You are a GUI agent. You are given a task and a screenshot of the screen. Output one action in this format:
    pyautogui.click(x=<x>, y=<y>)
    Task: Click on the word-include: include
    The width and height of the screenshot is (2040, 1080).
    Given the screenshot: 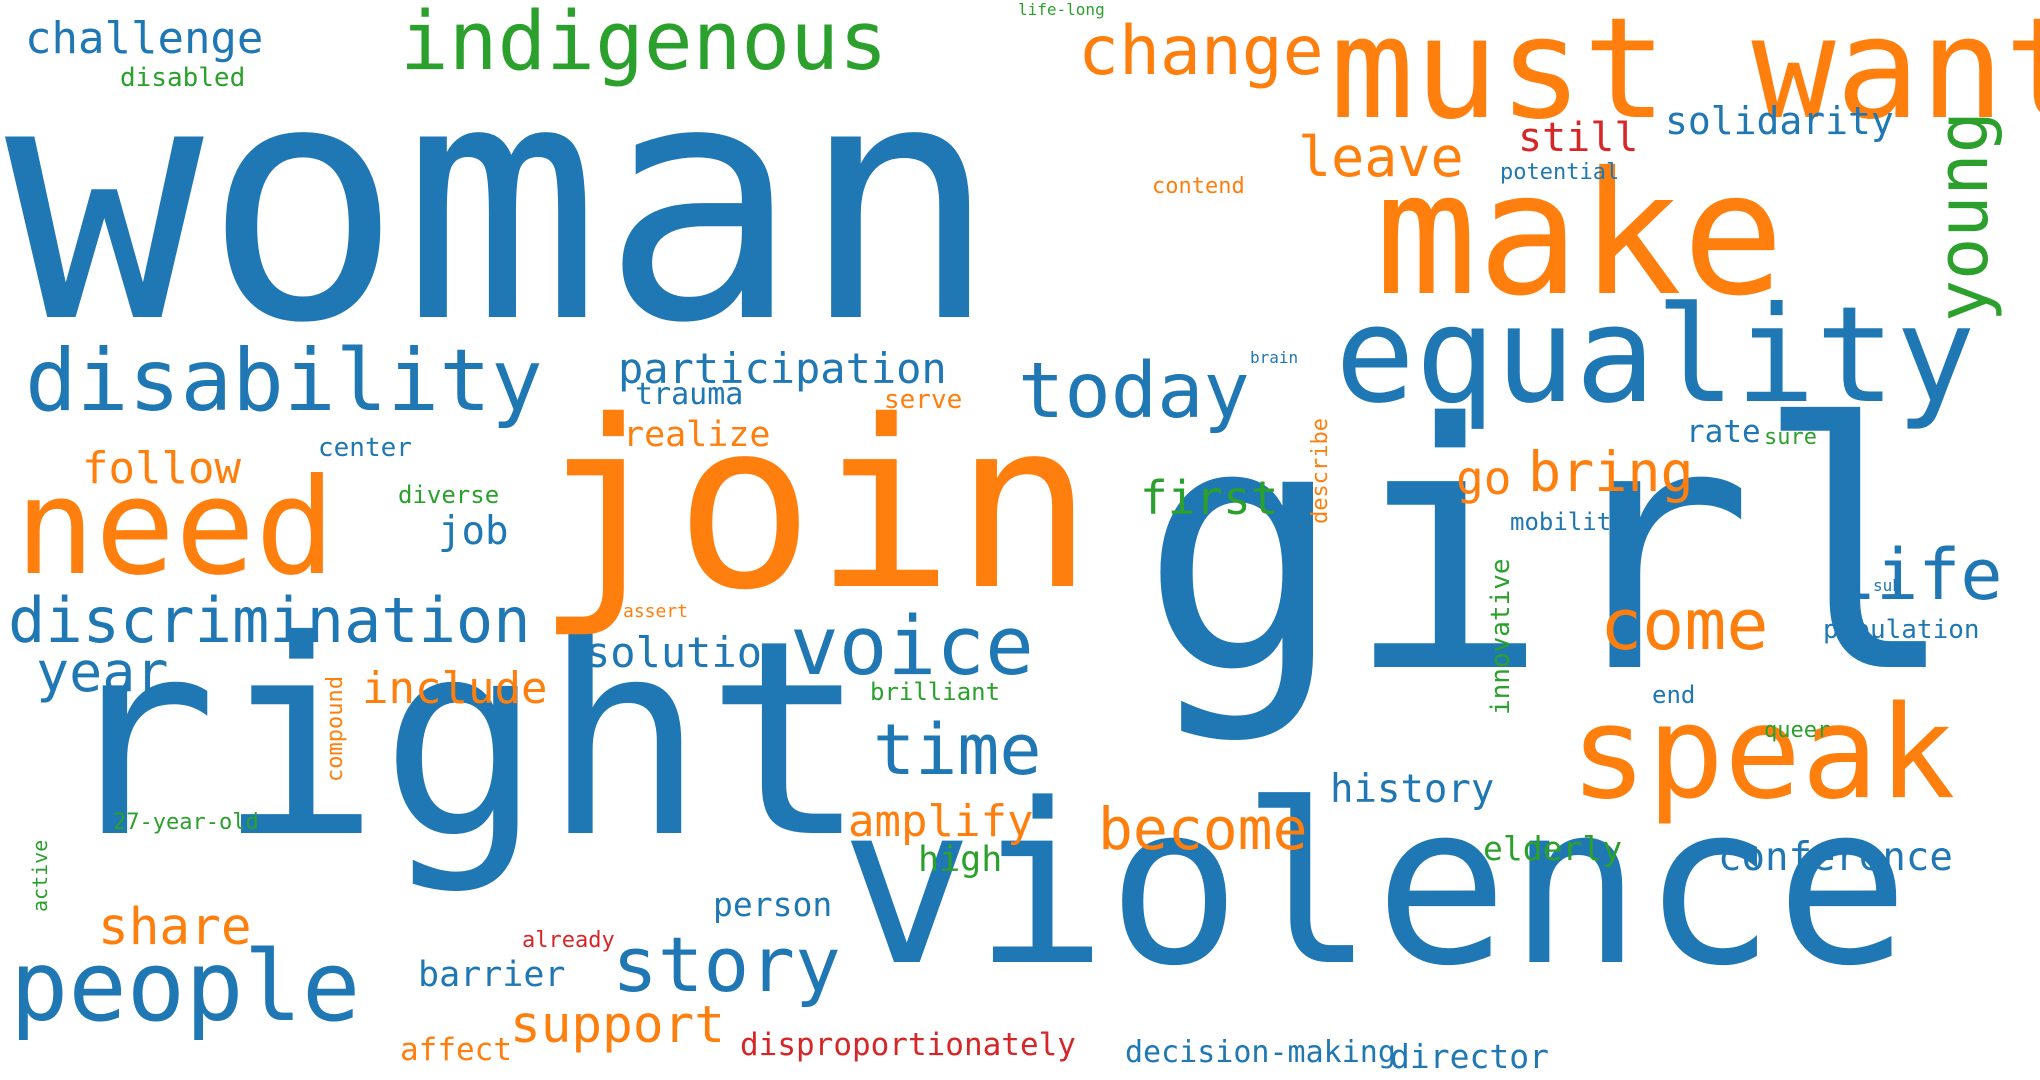 What is the action you would take?
    pyautogui.click(x=455, y=688)
    